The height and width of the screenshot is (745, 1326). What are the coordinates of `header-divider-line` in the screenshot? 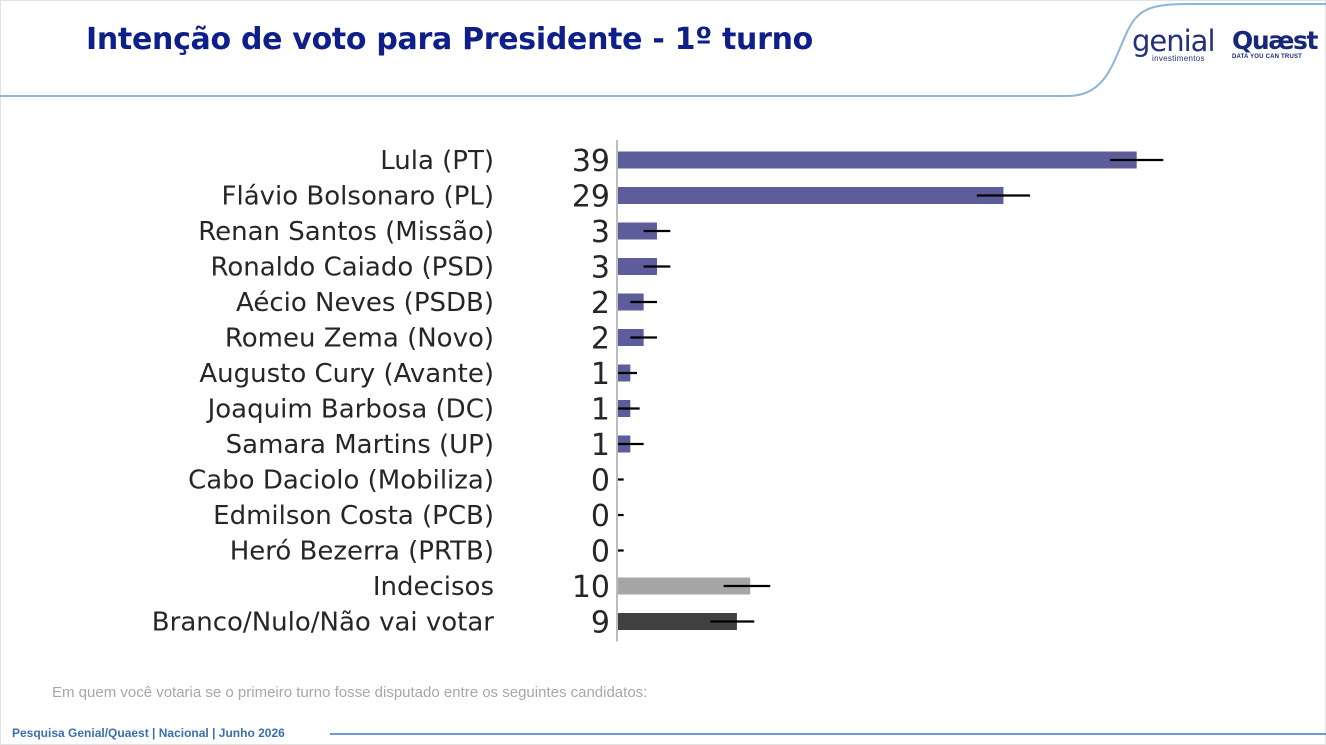 It's located at (663, 50).